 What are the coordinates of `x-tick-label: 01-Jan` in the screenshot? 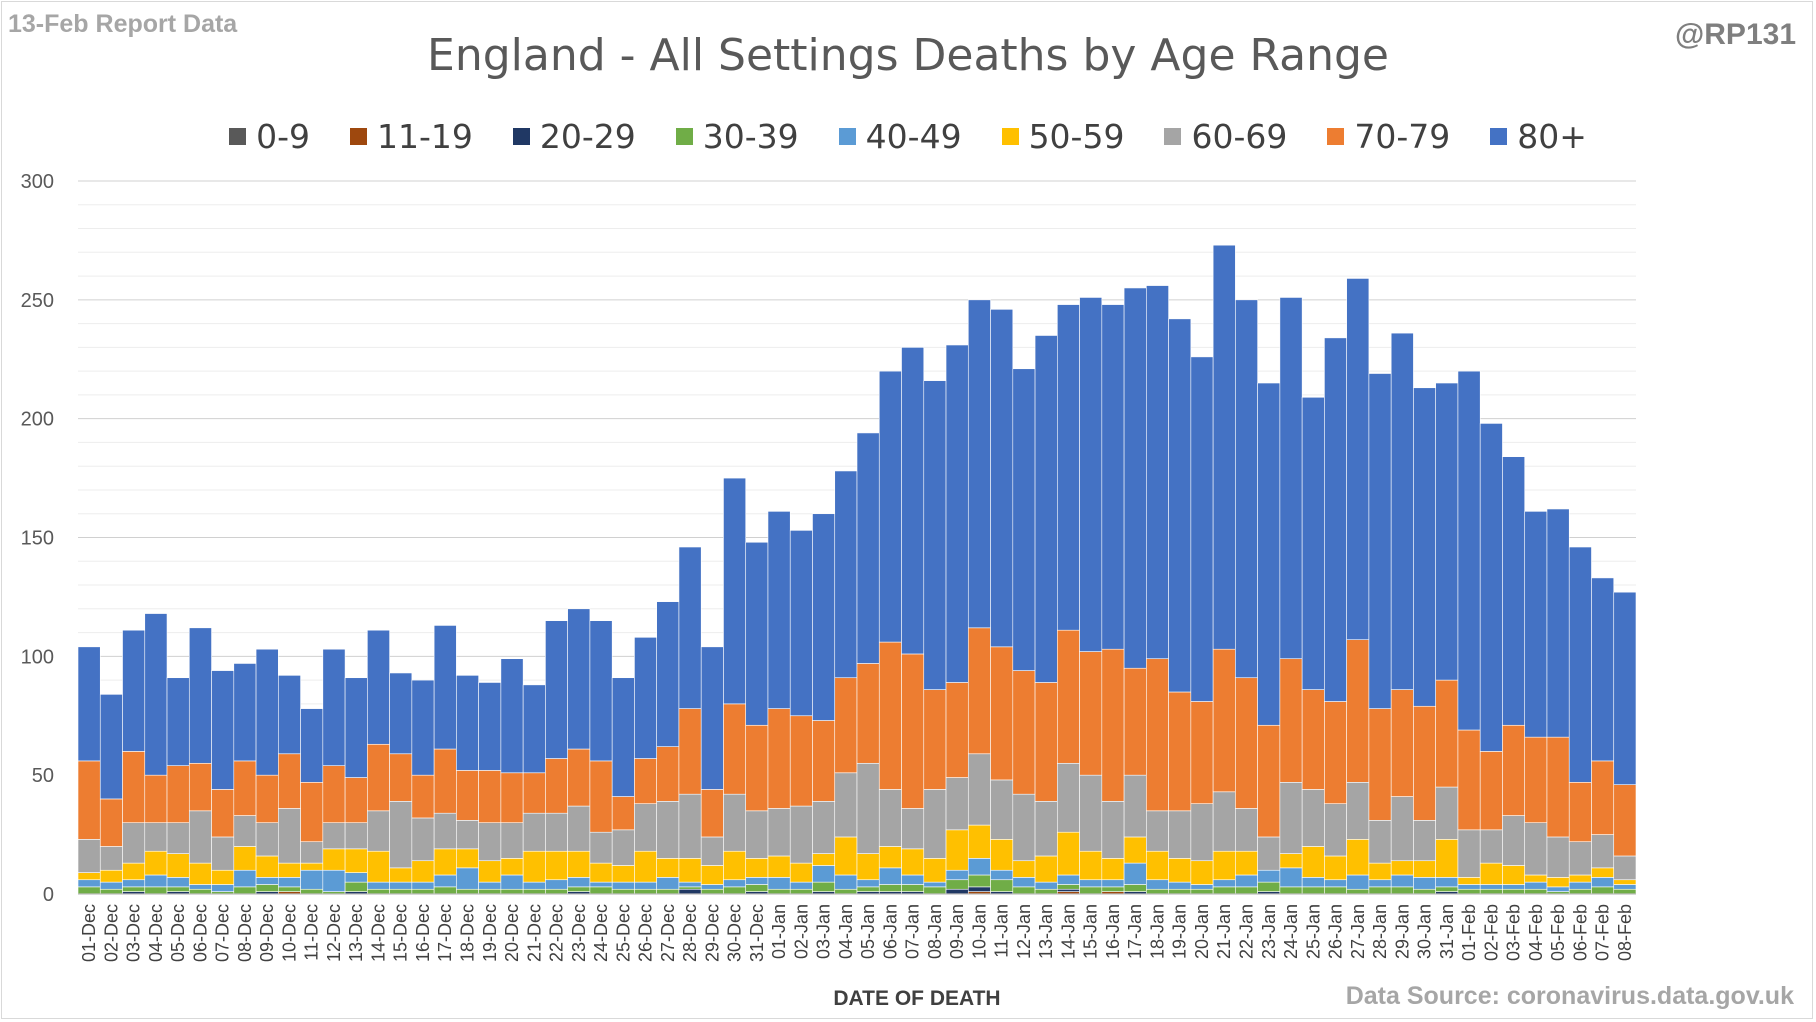 It's located at (779, 931).